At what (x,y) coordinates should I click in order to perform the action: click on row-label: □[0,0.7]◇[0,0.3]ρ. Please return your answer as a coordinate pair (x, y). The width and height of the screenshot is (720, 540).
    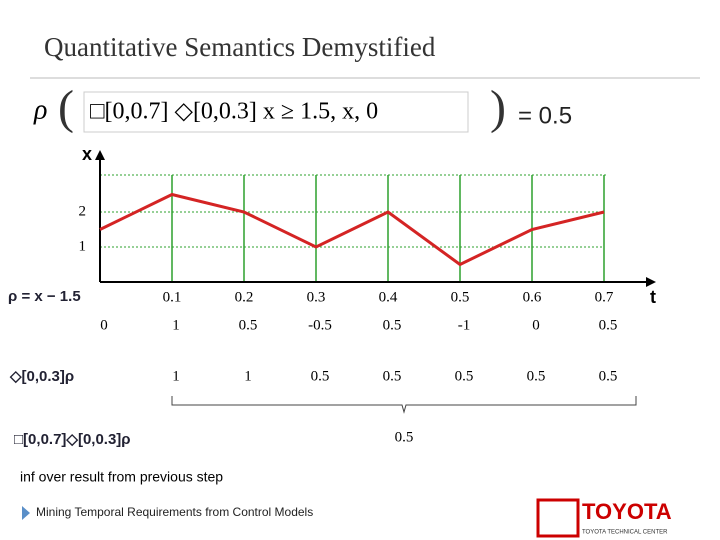
    Looking at the image, I should click on (72, 439).